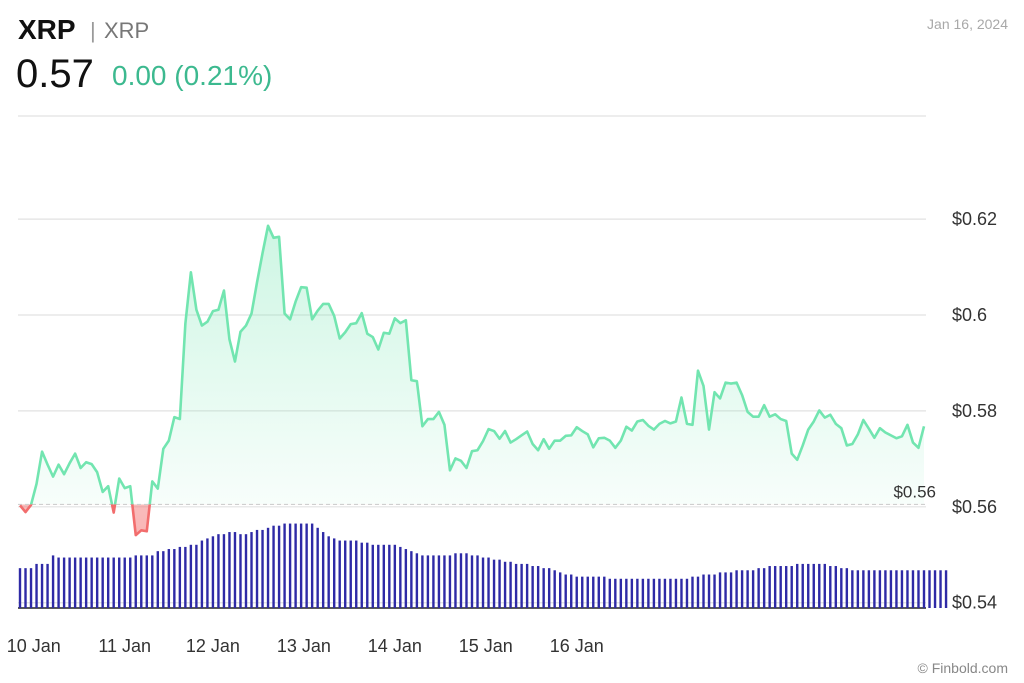 The image size is (1024, 683). Describe the element at coordinates (486, 646) in the screenshot. I see `x-tick-label: 15 Jan` at that location.